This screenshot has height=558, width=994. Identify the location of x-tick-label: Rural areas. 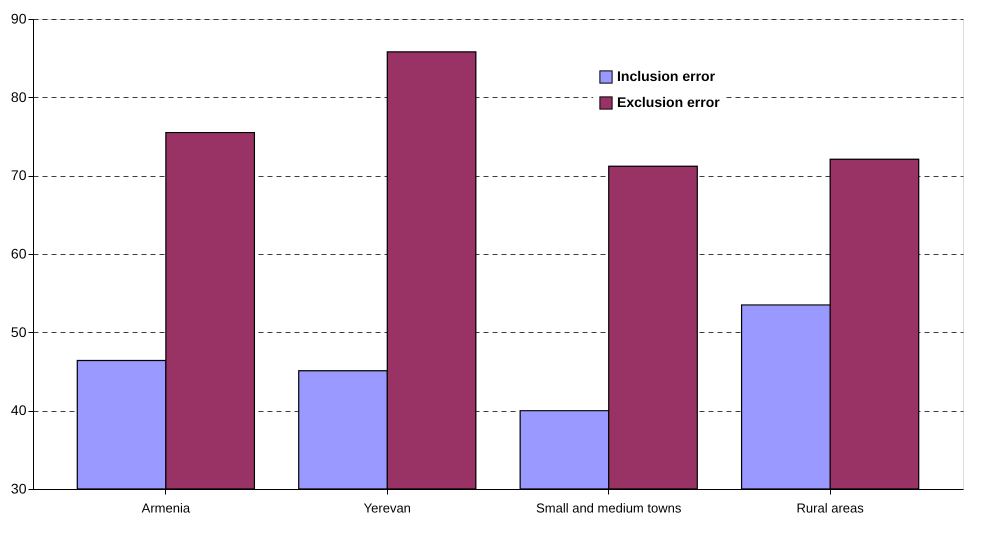
(830, 508).